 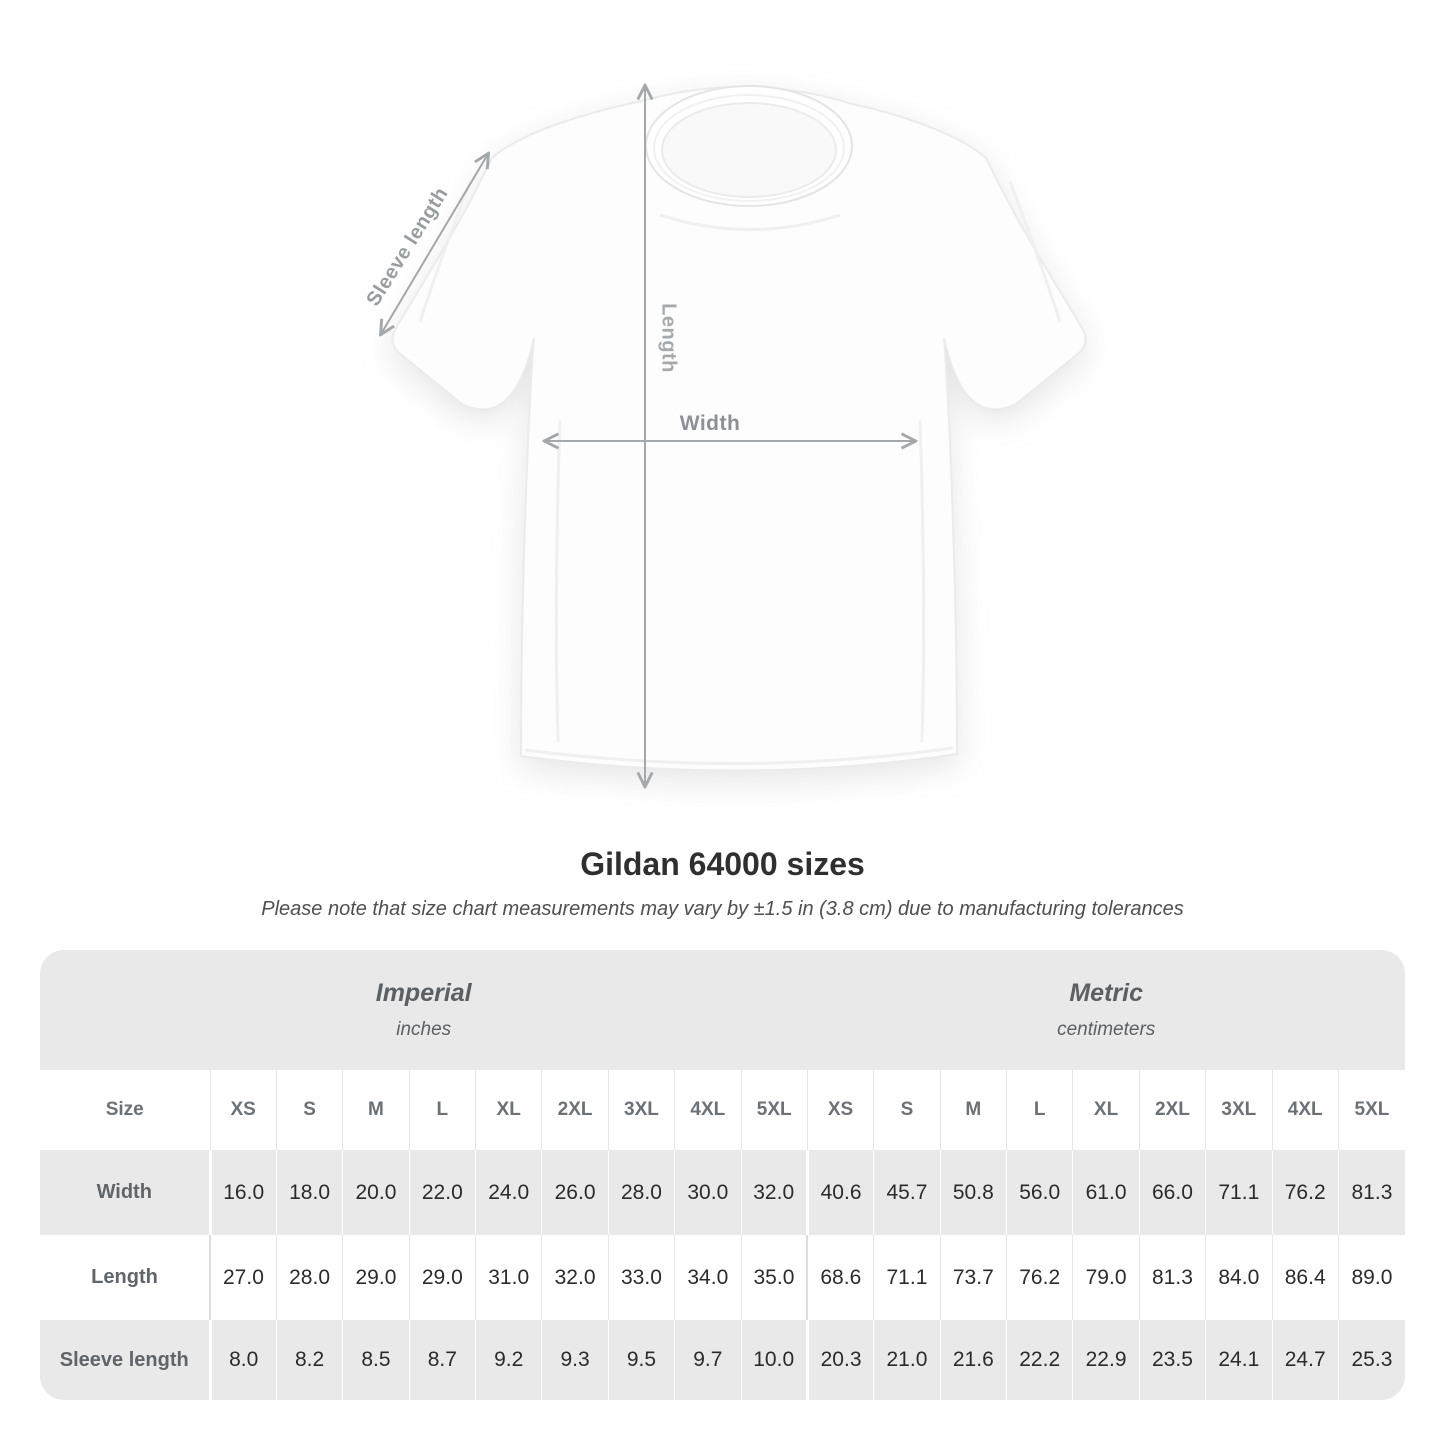 What do you see at coordinates (707, 1360) in the screenshot?
I see `value-cell: 9.7` at bounding box center [707, 1360].